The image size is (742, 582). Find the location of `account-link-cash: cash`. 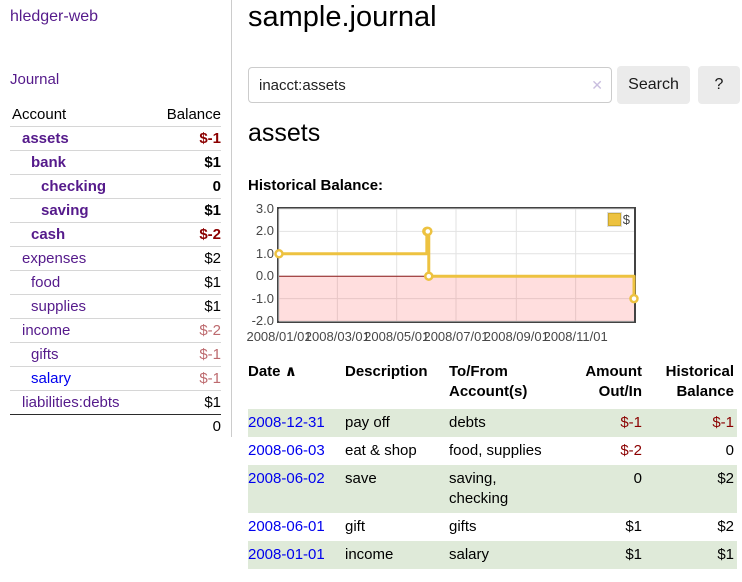

account-link-cash: cash is located at coordinates (48, 234).